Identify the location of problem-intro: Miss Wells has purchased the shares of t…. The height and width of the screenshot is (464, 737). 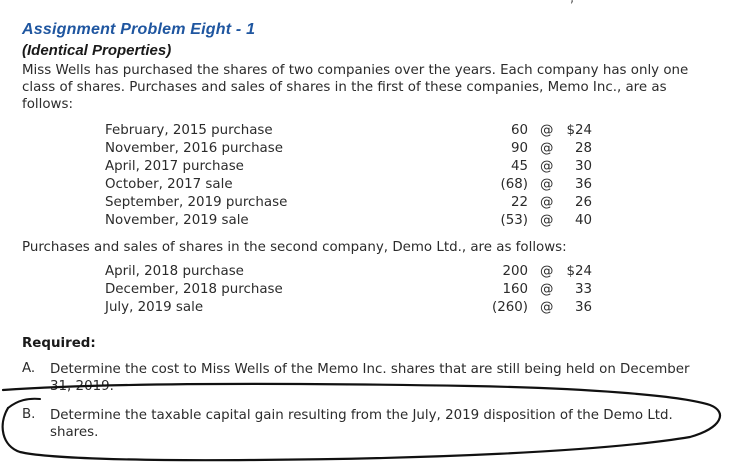
(355, 87).